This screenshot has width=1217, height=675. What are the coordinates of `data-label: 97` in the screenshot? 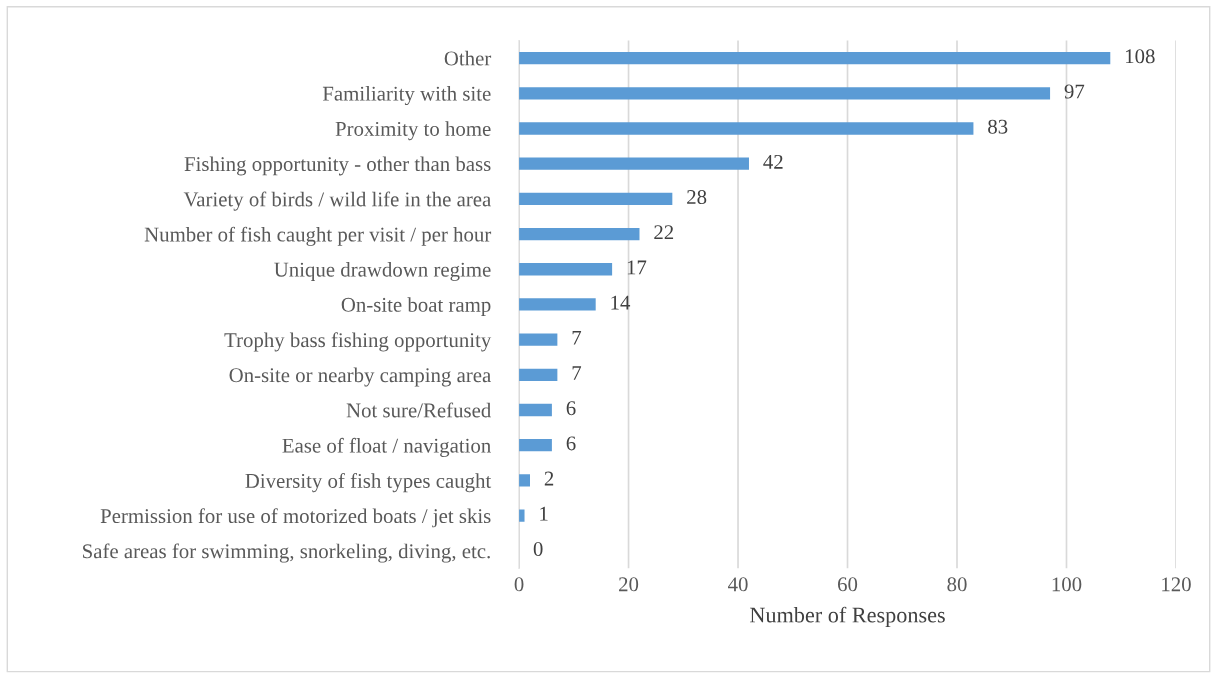 It's located at (1074, 91).